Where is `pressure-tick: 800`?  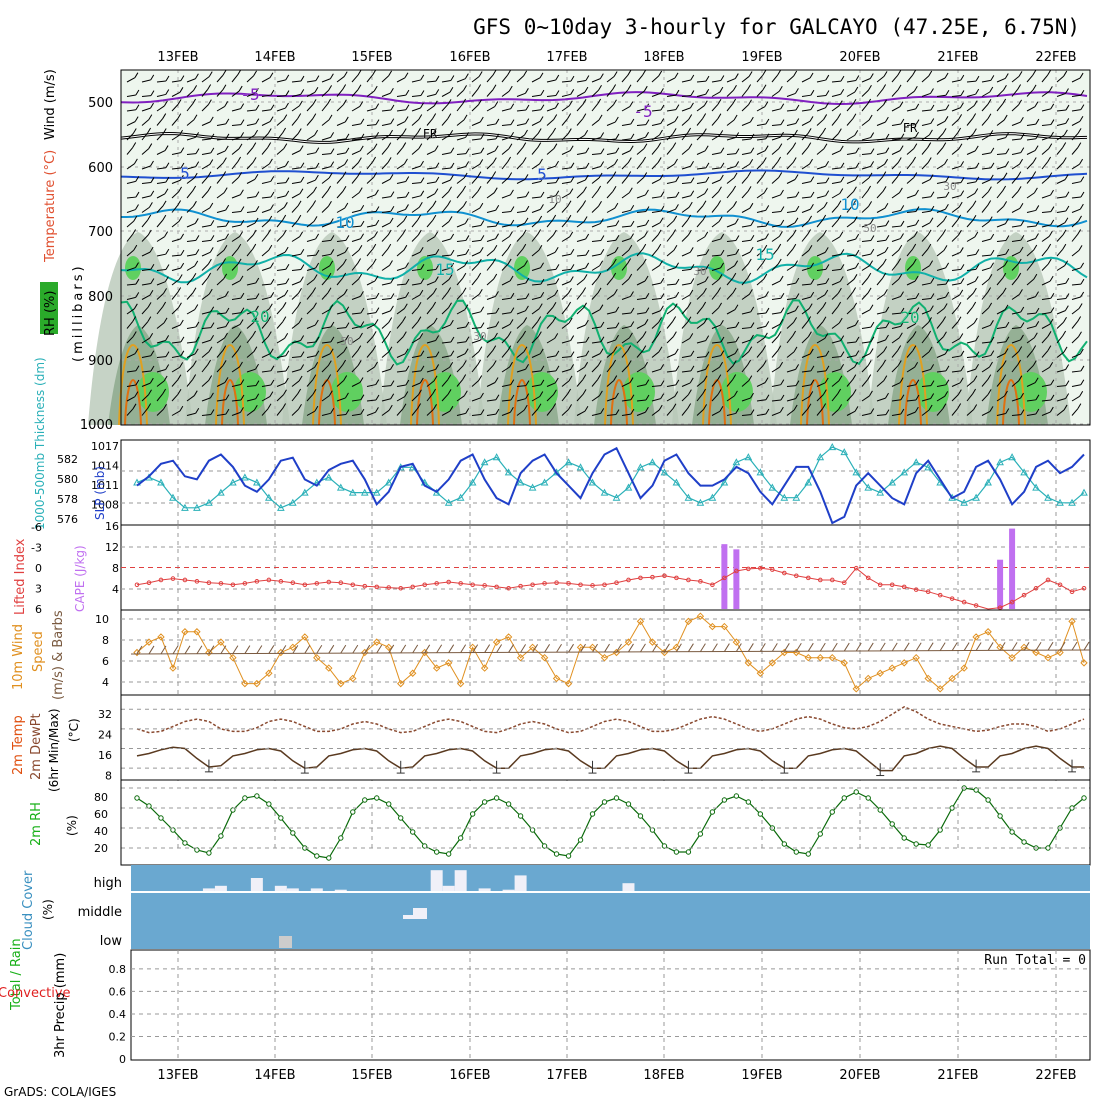
pressure-tick: 800 is located at coordinates (100, 297).